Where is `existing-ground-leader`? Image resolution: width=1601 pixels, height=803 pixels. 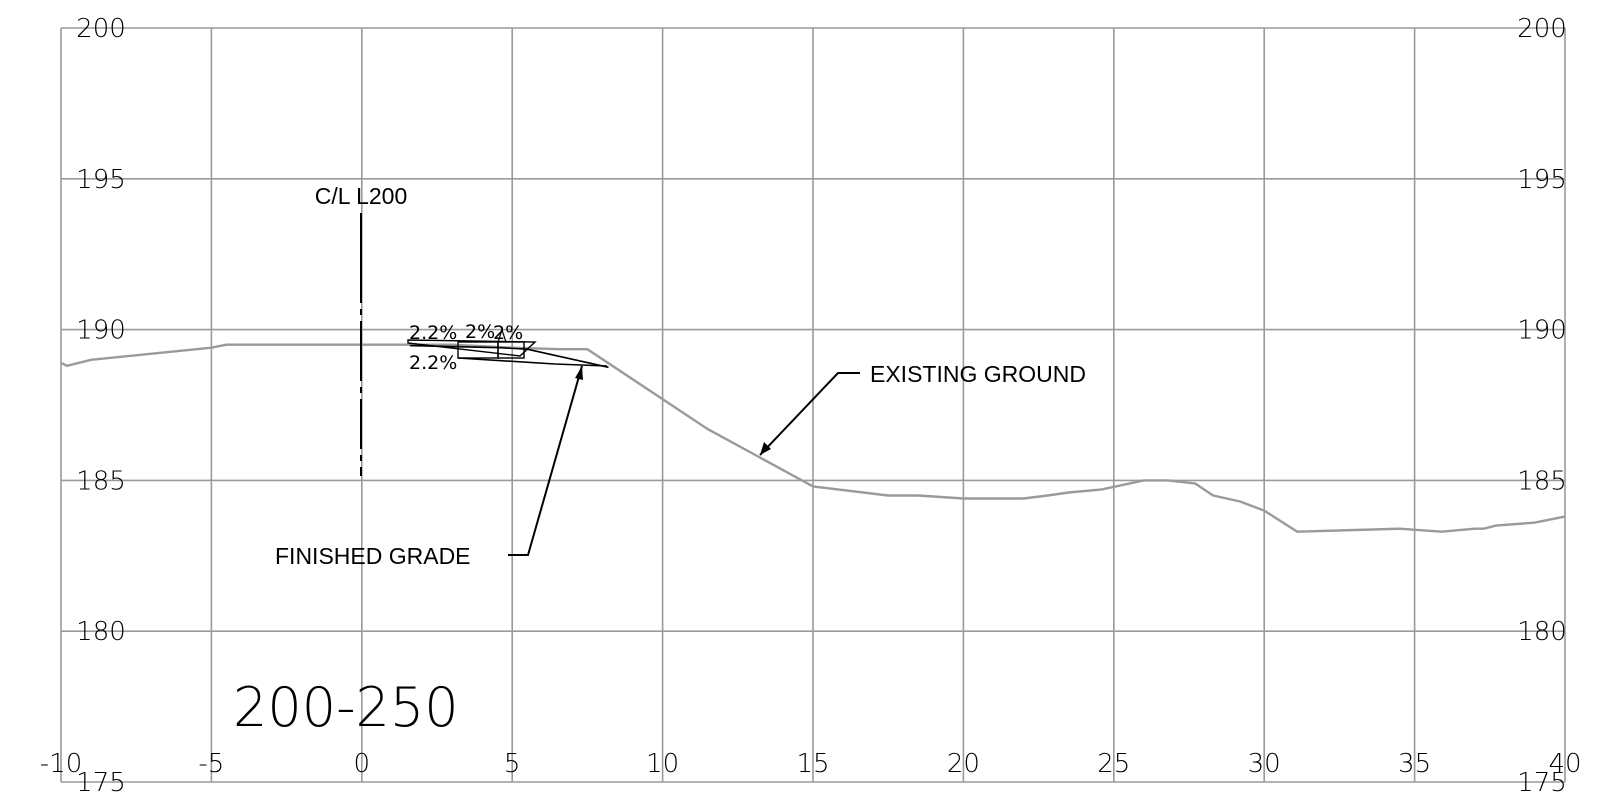 existing-ground-leader is located at coordinates (809, 414).